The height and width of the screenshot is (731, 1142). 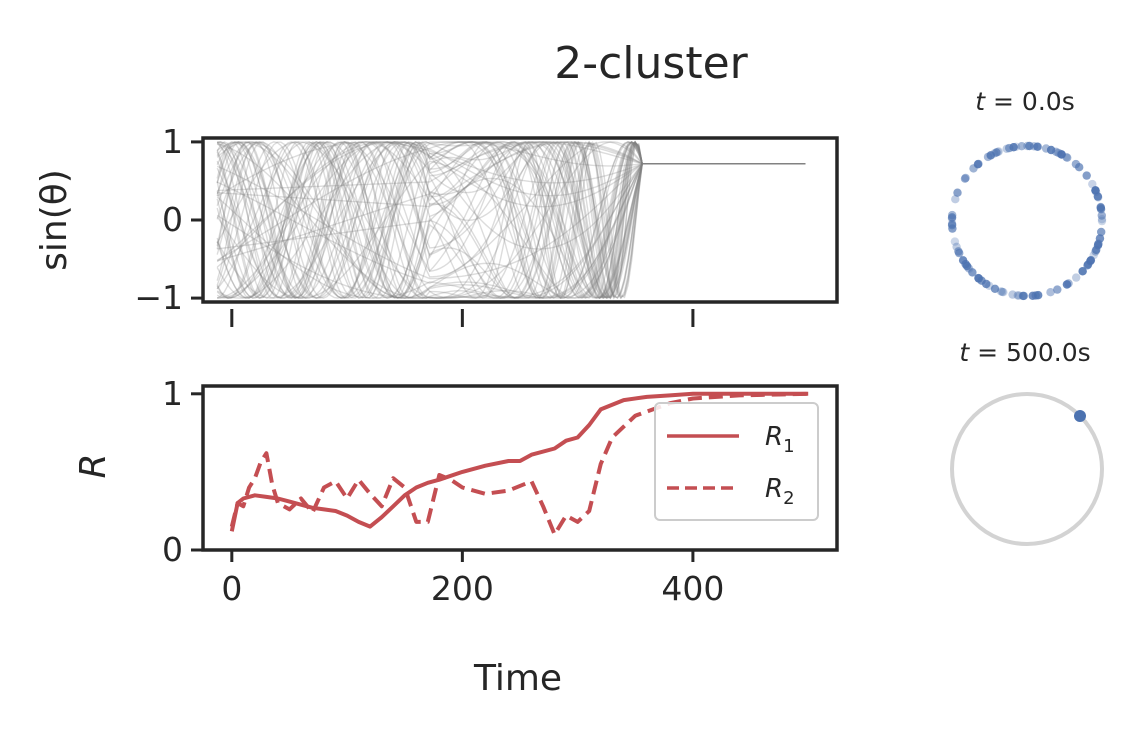 What do you see at coordinates (736, 461) in the screenshot?
I see `legend-box` at bounding box center [736, 461].